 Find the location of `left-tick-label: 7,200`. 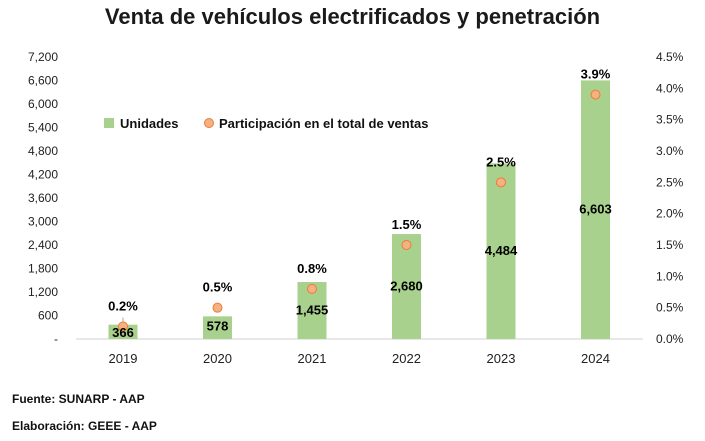

left-tick-label: 7,200 is located at coordinates (43, 57).